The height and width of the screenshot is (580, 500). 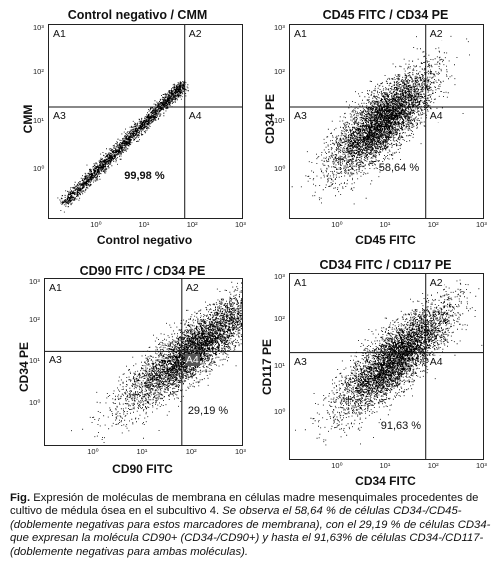 I want to click on scatter-plot: A1 A2 A3 A4 99,98 %, so click(x=145, y=121).